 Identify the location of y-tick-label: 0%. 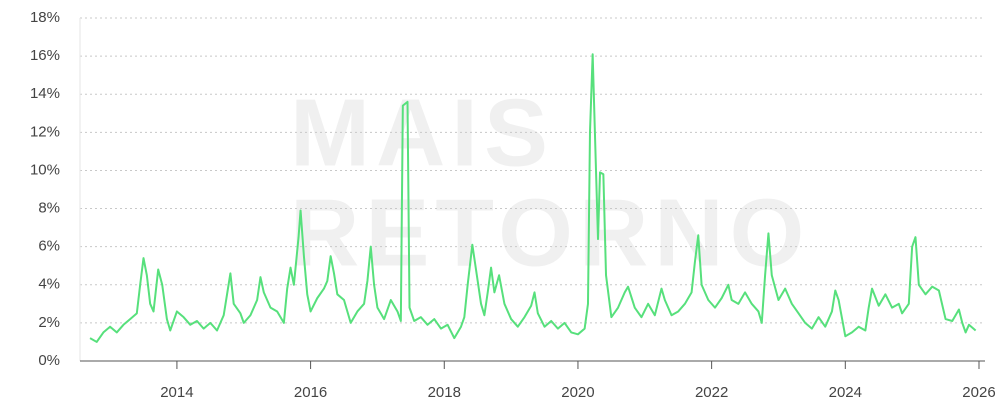
(49, 360).